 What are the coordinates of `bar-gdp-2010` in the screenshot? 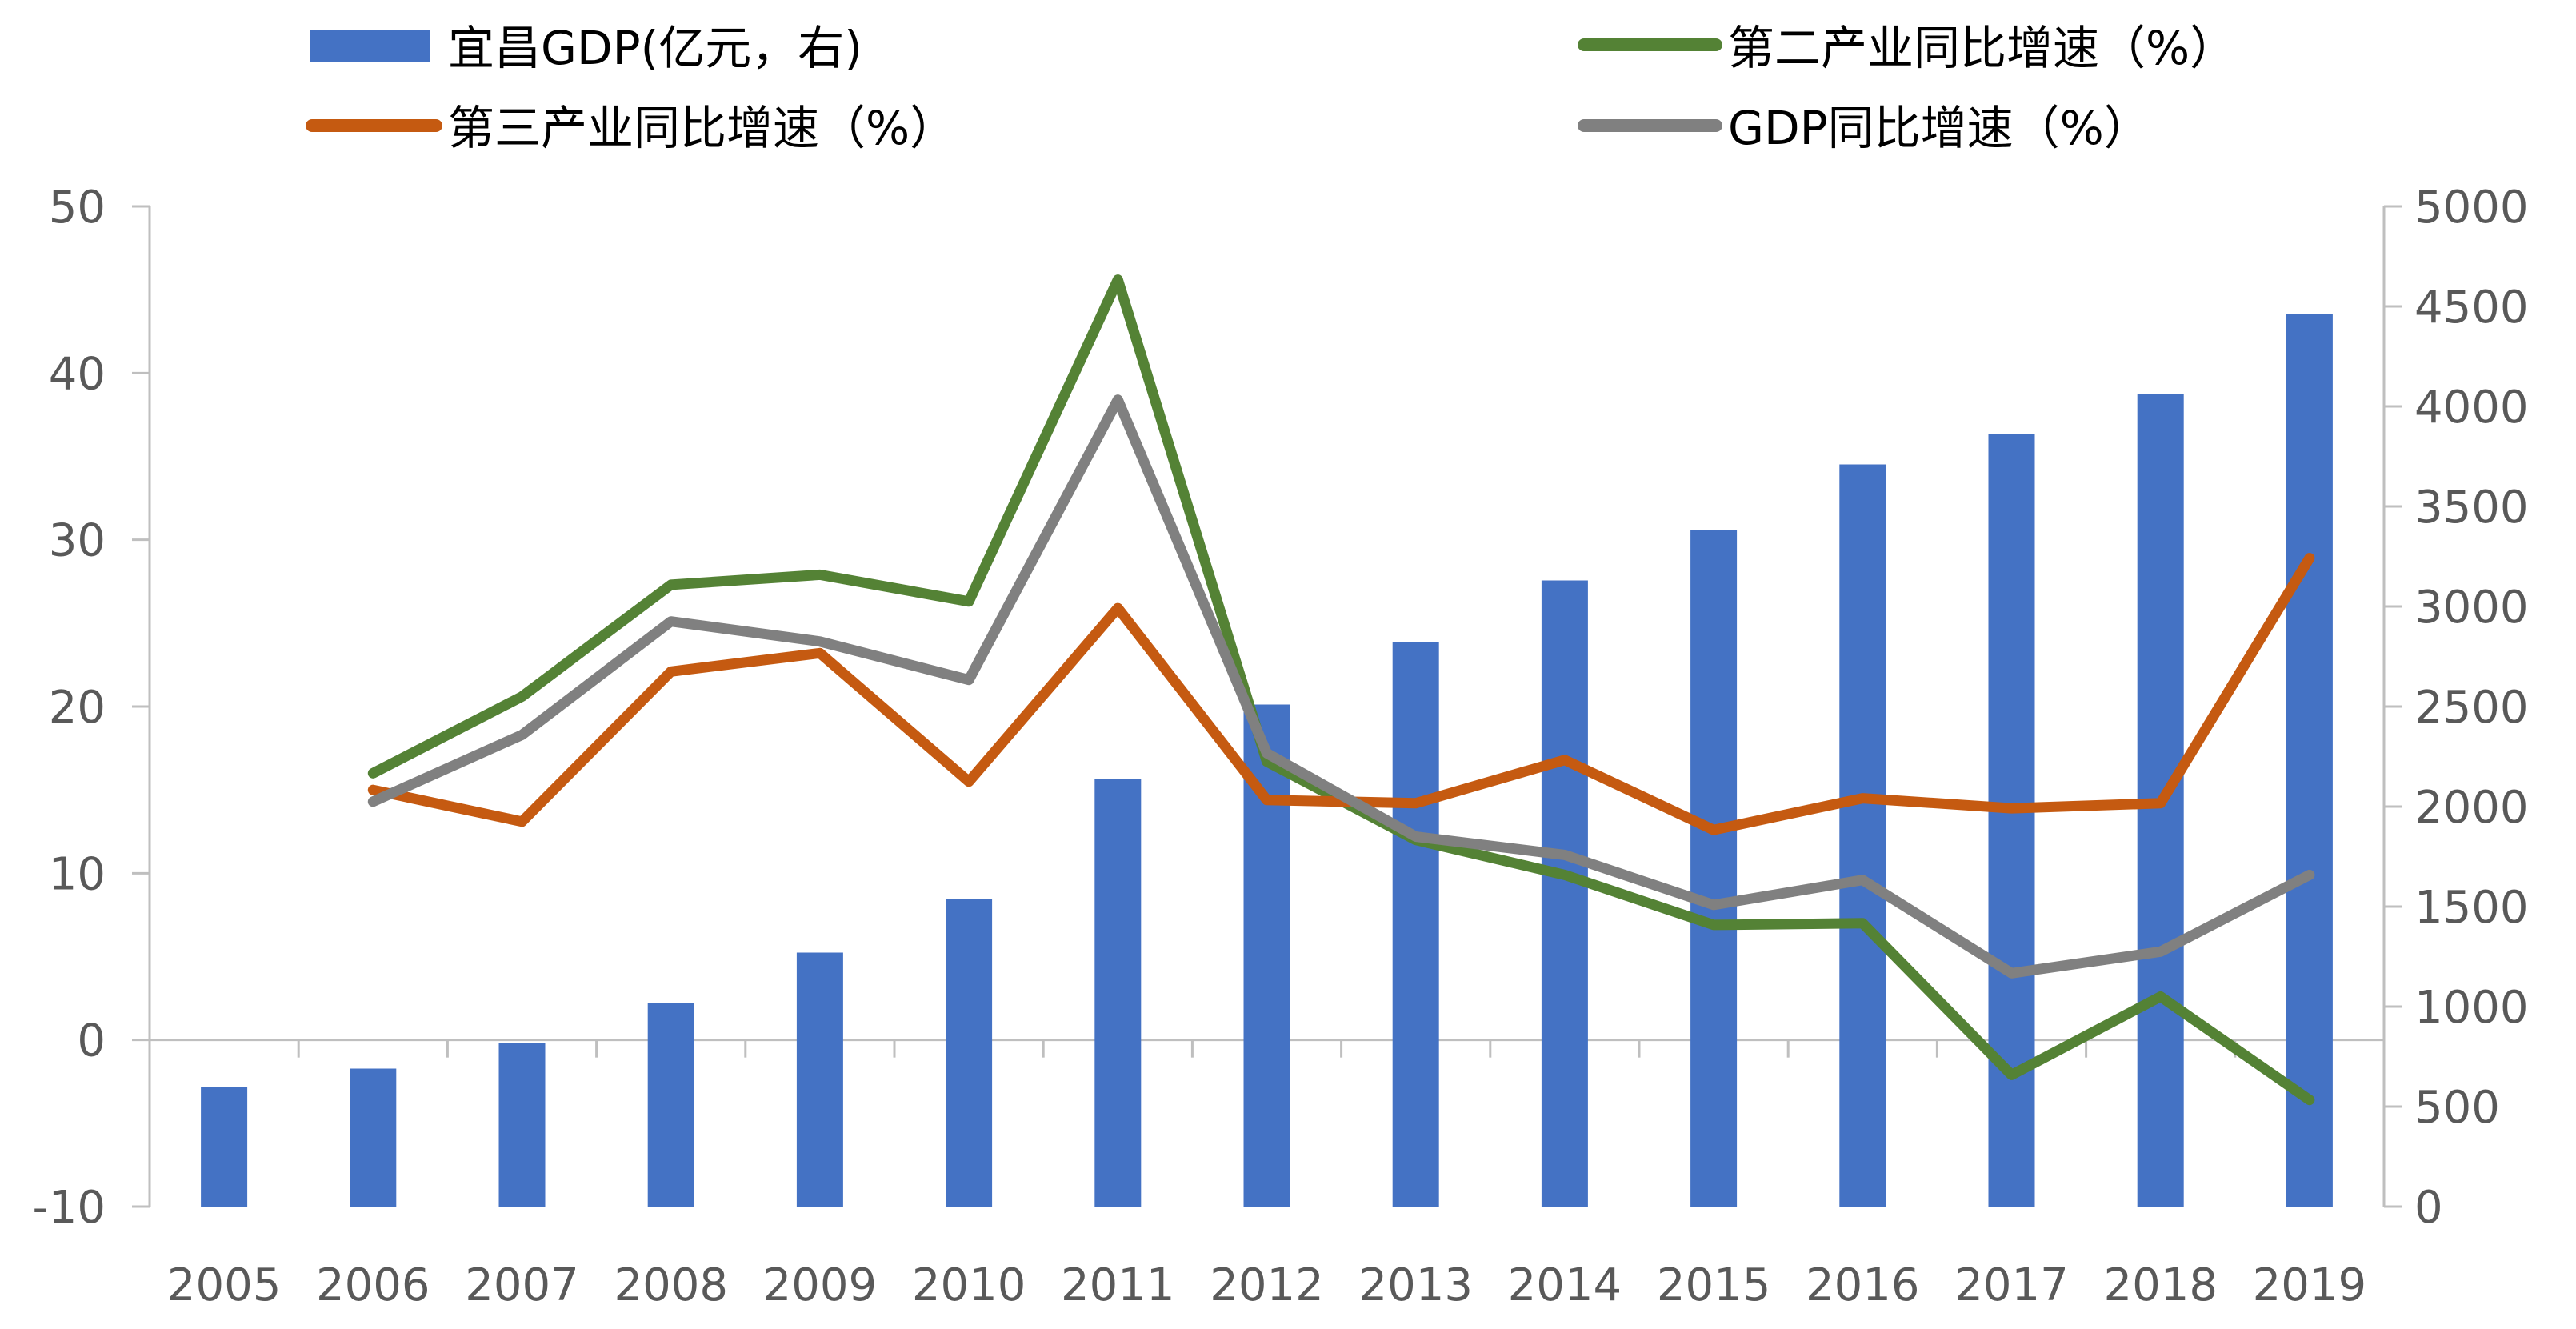 It's located at (969, 1053).